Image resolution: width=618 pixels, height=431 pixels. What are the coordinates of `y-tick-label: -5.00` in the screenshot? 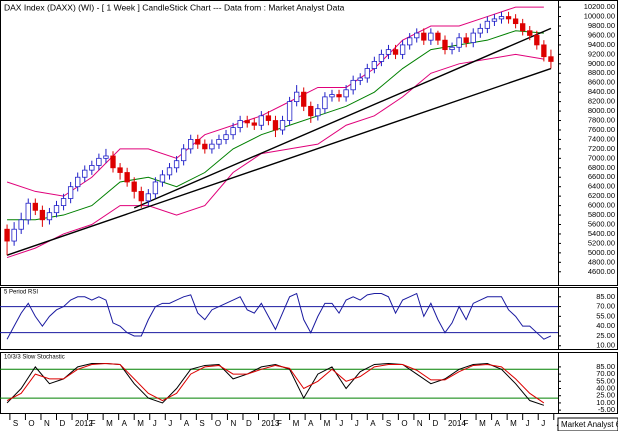 It's located at (606, 409).